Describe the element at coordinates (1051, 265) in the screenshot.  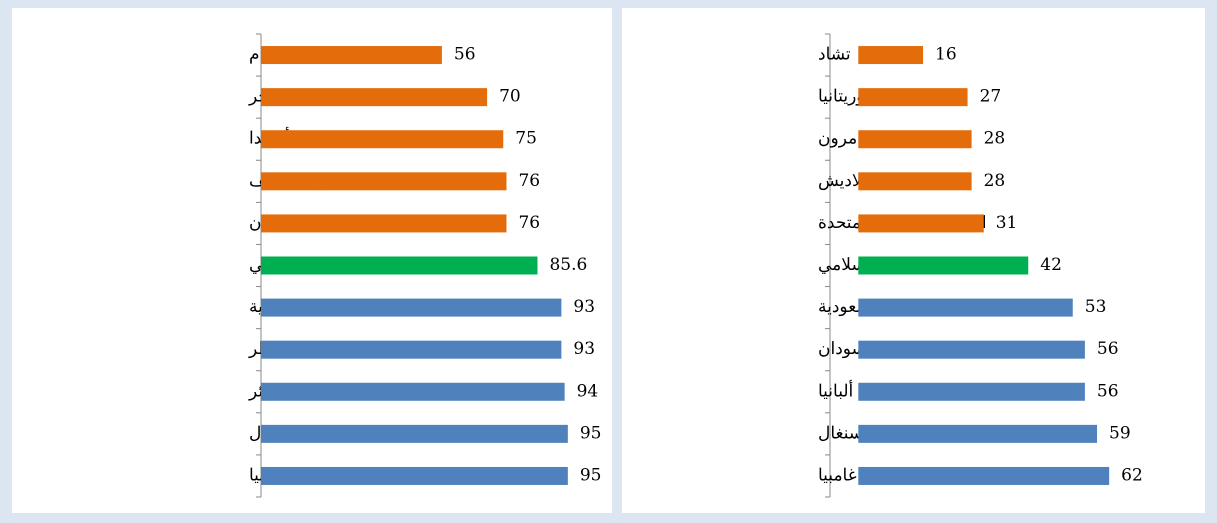
I see `value-label: 42` at that location.